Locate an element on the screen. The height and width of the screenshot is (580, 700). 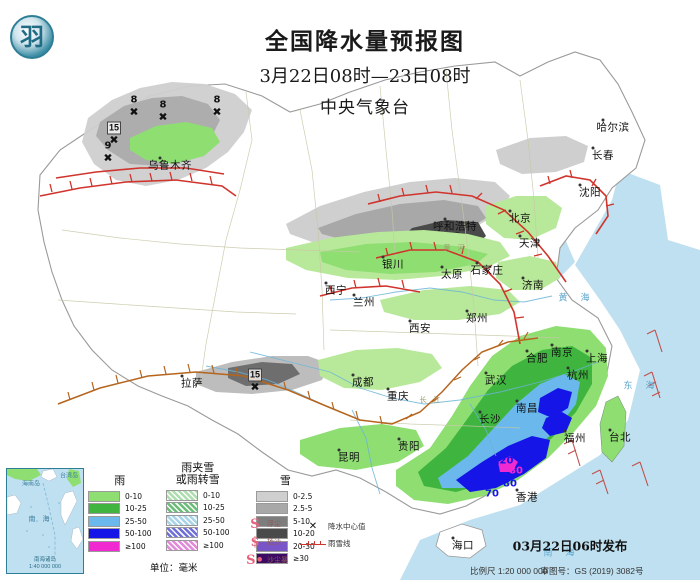
precip-center-x-icon-1: ✖ is located at coordinates (163, 117).